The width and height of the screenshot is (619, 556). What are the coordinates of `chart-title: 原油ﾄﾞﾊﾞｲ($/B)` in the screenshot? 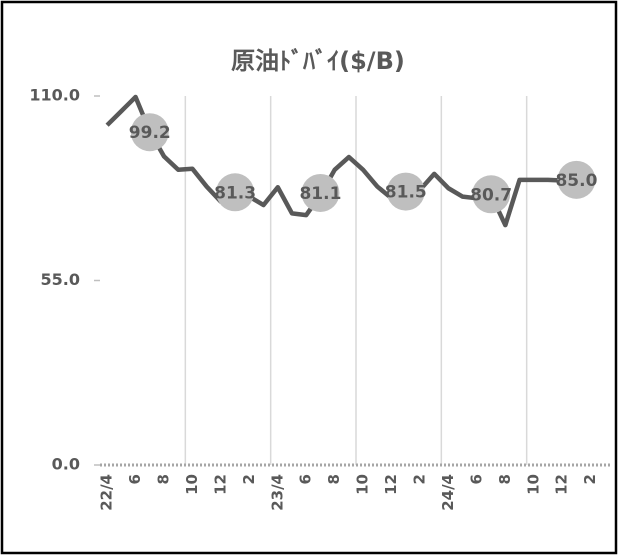 It's located at (318, 61).